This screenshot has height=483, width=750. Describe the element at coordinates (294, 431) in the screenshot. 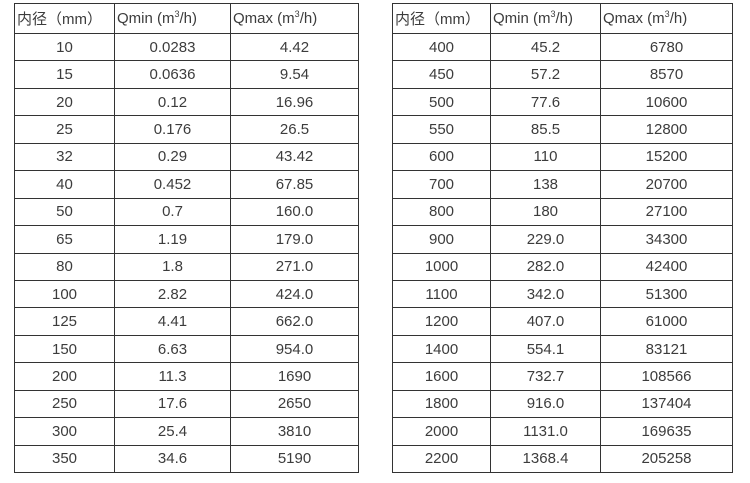

I see `qmax-cell: 3810` at that location.